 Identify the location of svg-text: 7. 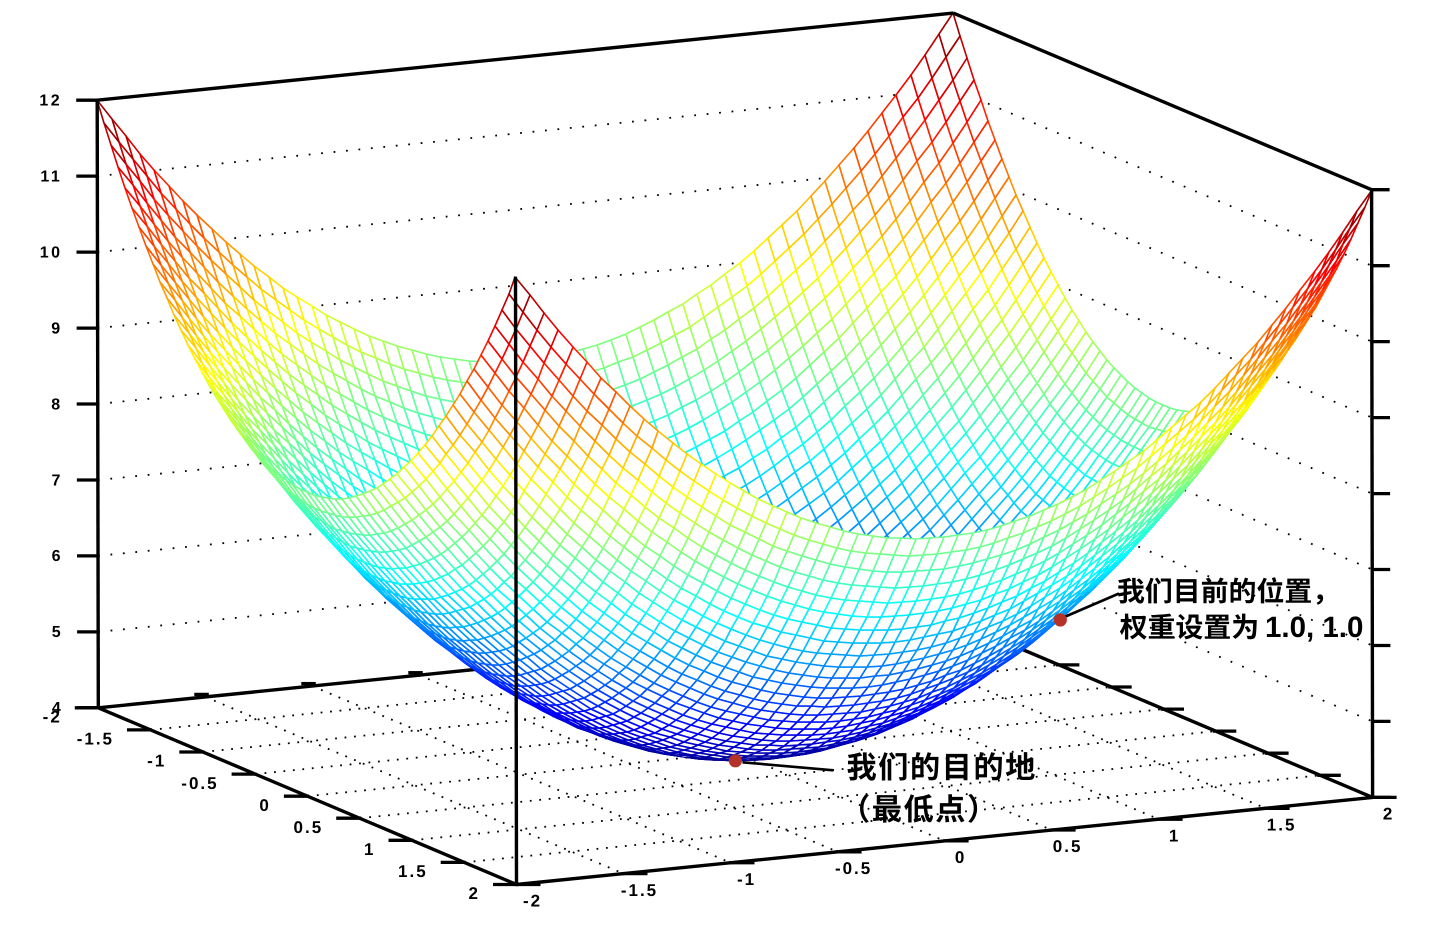
(56, 480).